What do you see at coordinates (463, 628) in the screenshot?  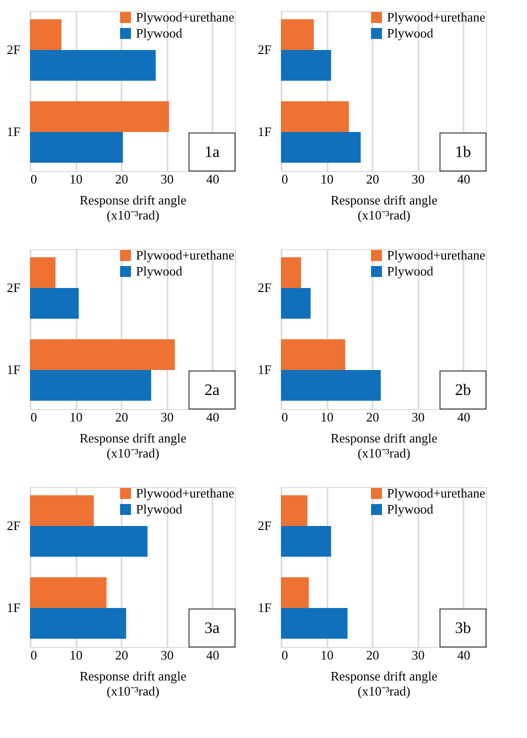 I see `annotation: 3b` at bounding box center [463, 628].